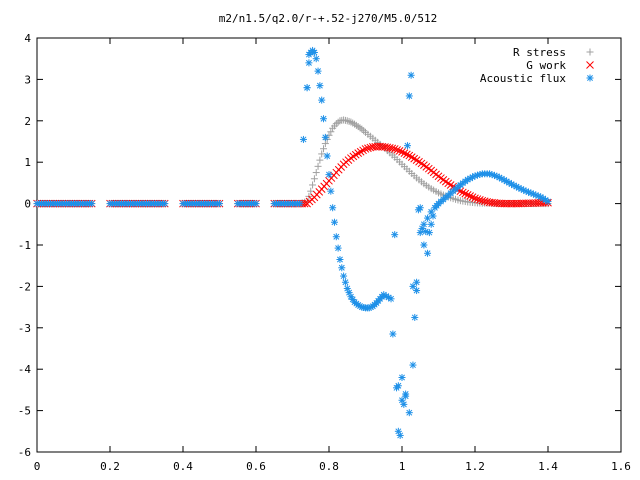 The width and height of the screenshot is (640, 480). What do you see at coordinates (110, 466) in the screenshot?
I see `x-tick-label: 0.2` at bounding box center [110, 466].